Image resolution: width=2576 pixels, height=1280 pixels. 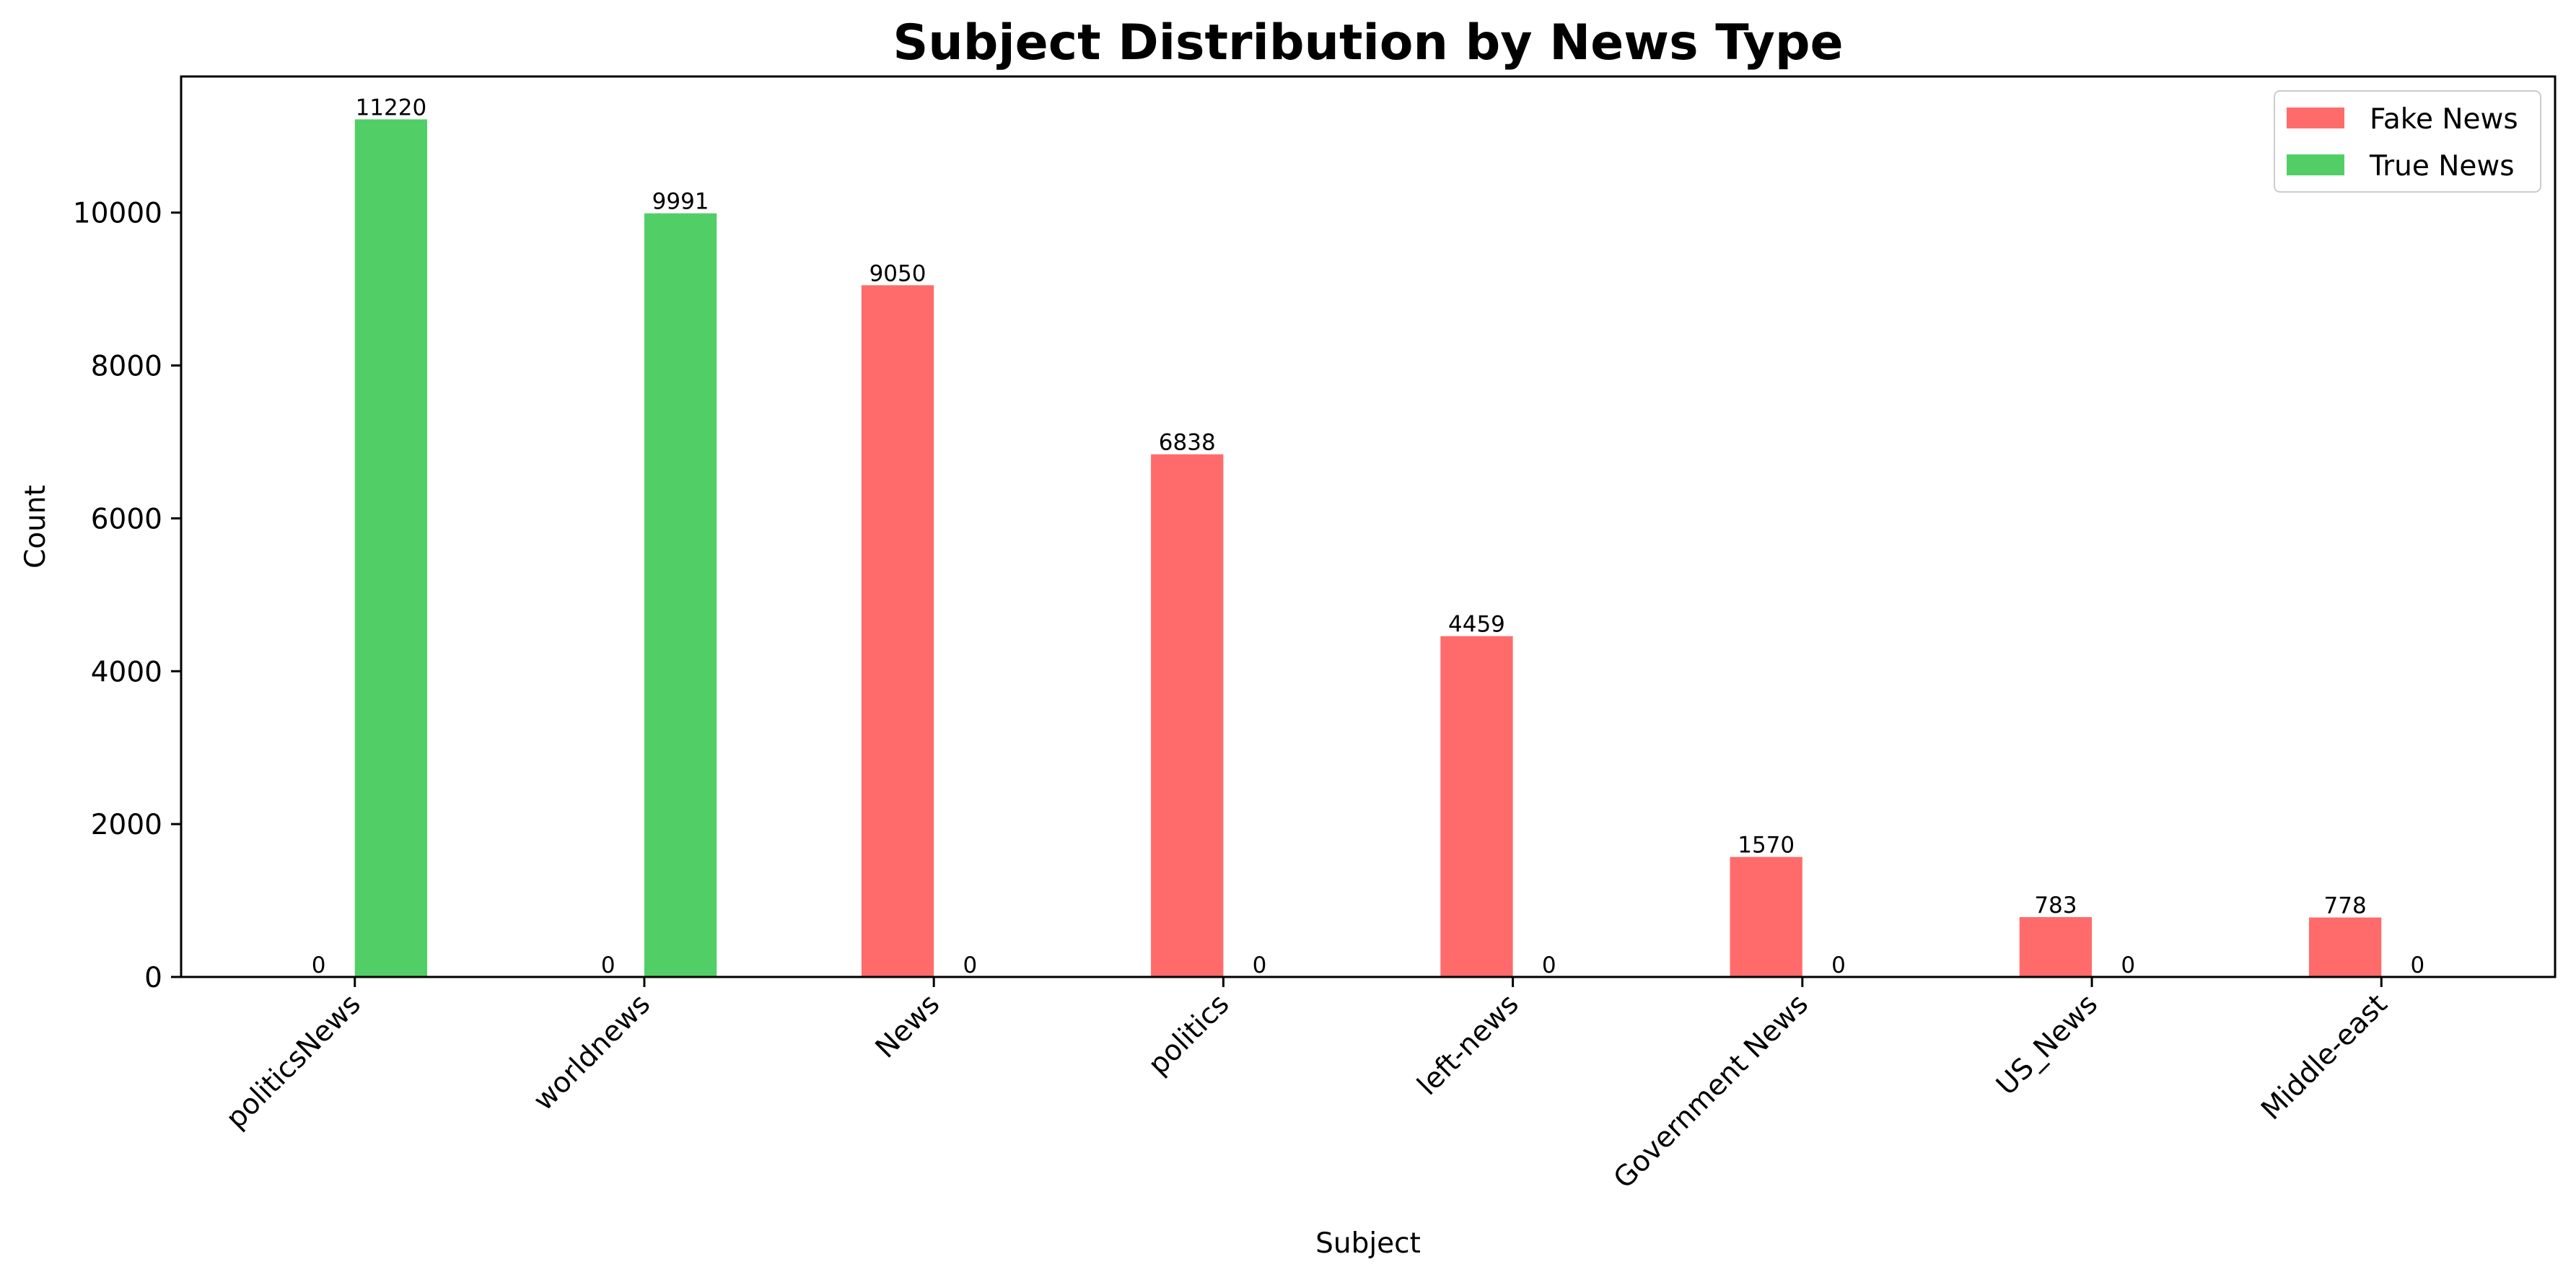 What do you see at coordinates (126, 825) in the screenshot?
I see `y-tick-label-1: 2000` at bounding box center [126, 825].